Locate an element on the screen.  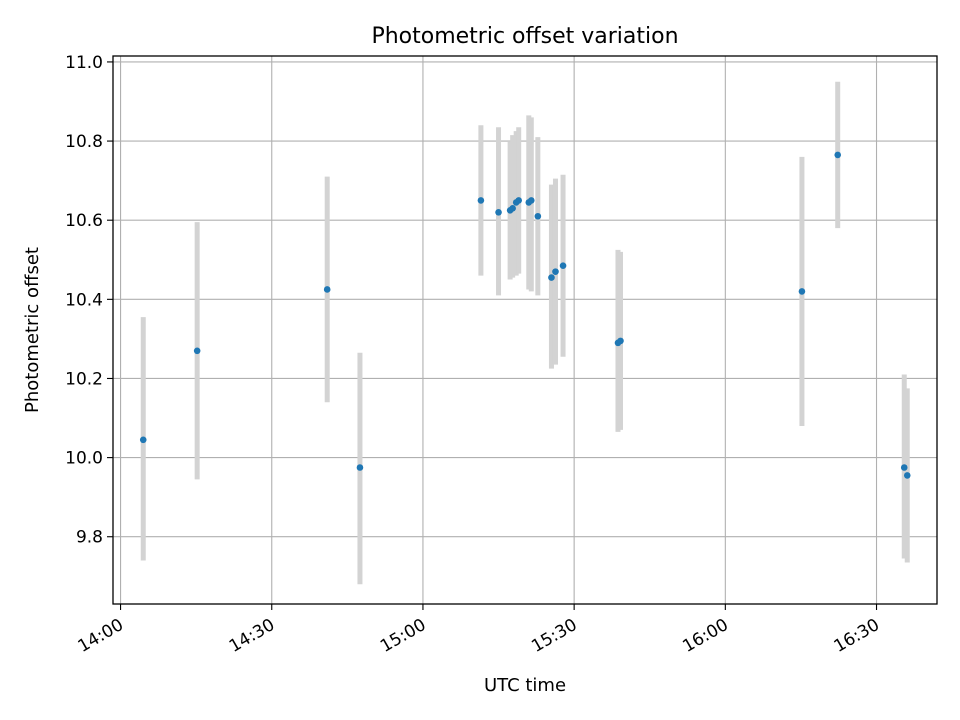
y-axis: 9.8 10.0 10.2 10.4 10.6 10.8 11.0 is located at coordinates (89, 300).